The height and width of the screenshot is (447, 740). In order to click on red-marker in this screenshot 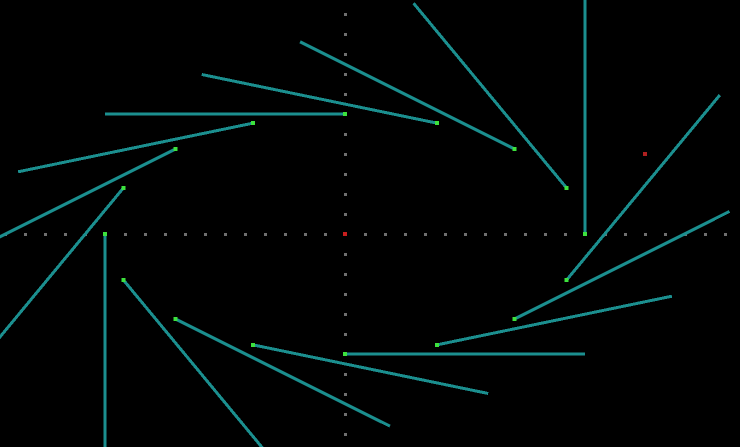, I will do `click(645, 154)`.